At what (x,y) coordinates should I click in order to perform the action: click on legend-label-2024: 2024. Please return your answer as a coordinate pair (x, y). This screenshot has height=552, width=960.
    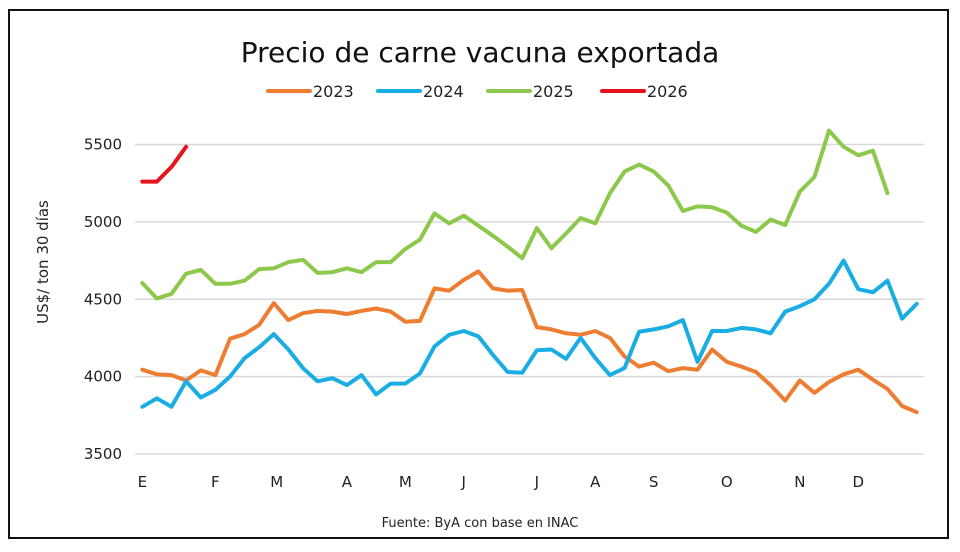
    Looking at the image, I should click on (443, 91).